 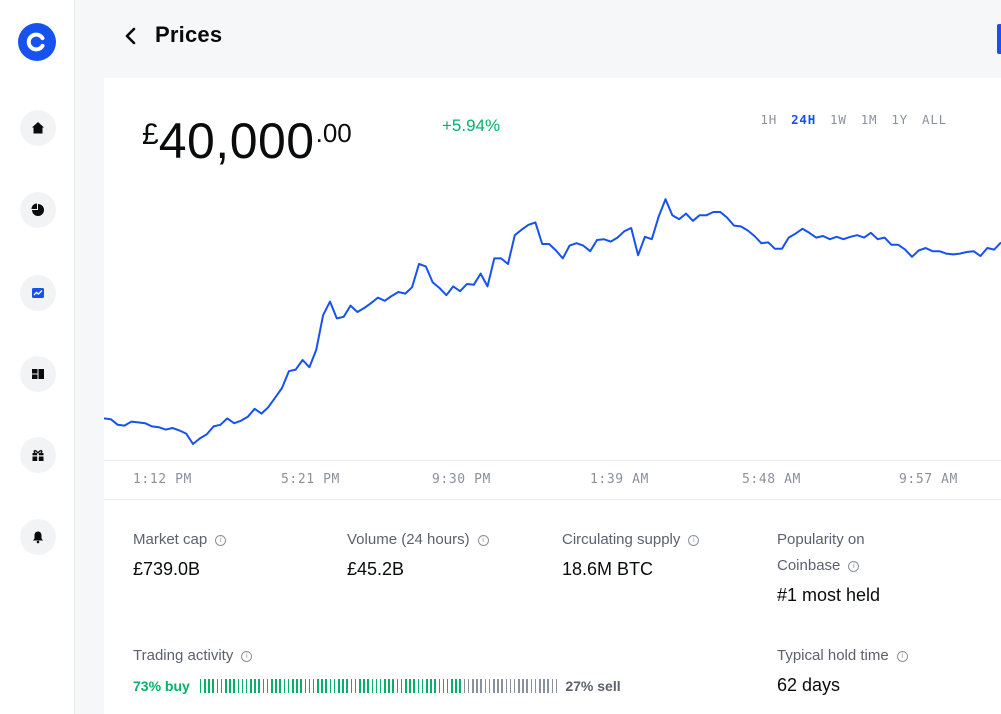 What do you see at coordinates (999, 39) in the screenshot?
I see `primary-action-button-edge` at bounding box center [999, 39].